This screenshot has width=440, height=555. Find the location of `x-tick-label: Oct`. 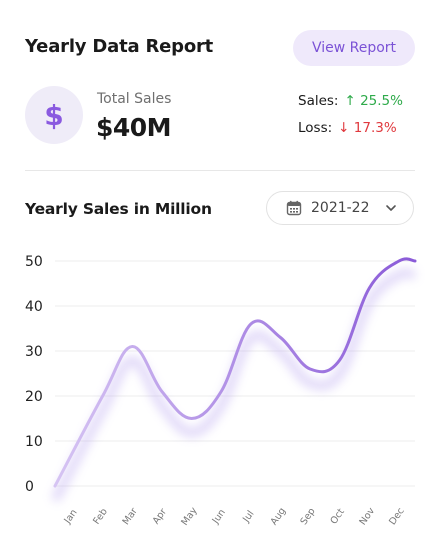

x-tick-label: Oct is located at coordinates (337, 516).